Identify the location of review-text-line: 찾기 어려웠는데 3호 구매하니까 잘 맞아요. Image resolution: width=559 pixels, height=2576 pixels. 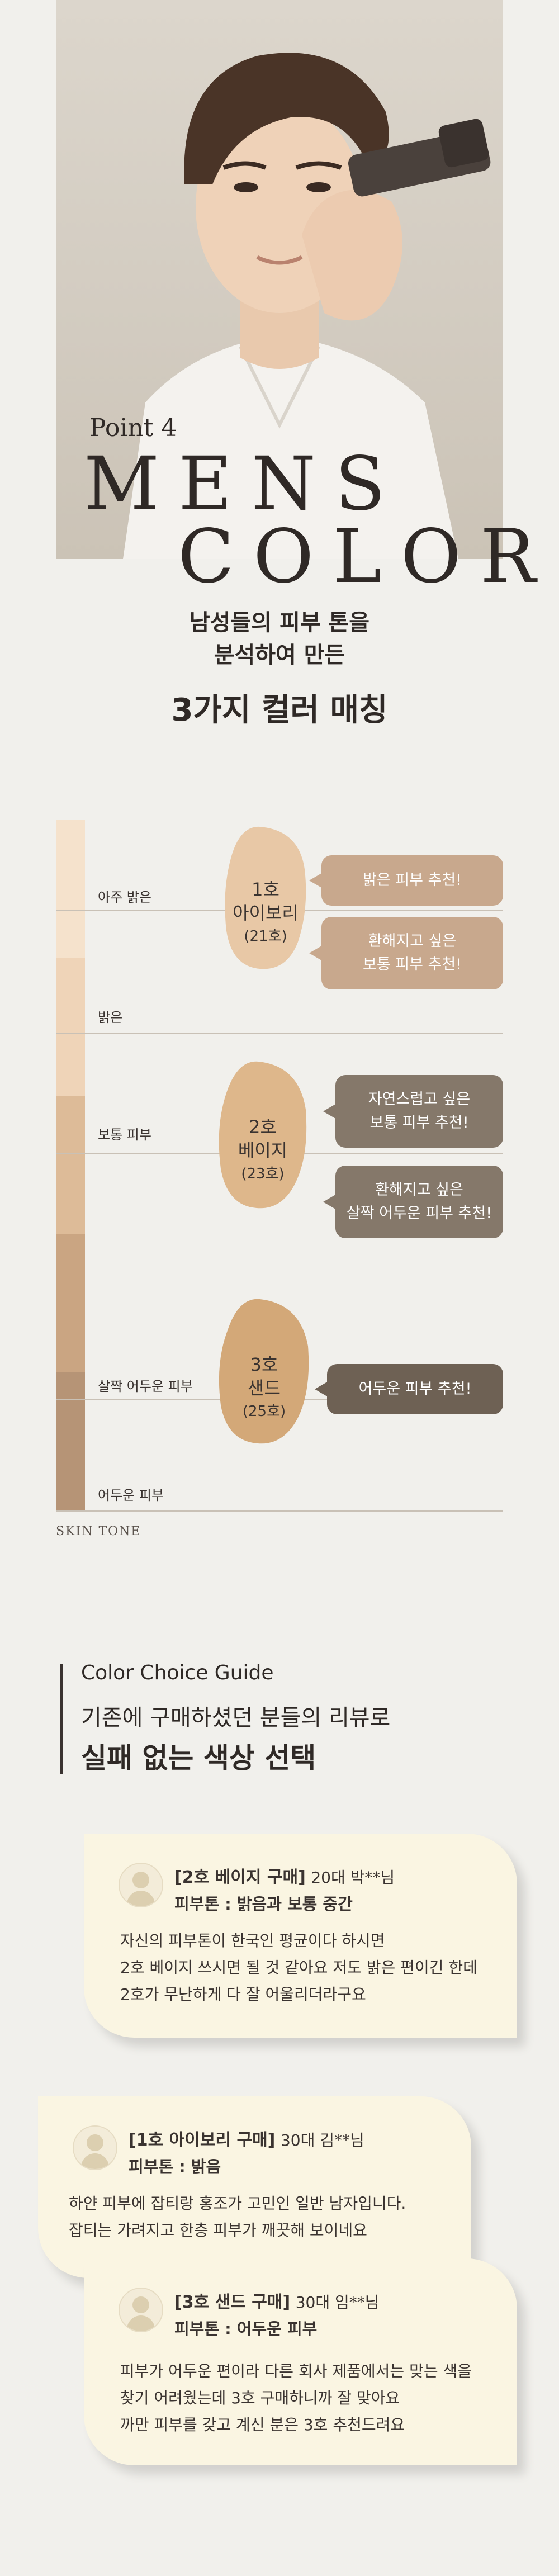
(260, 2398).